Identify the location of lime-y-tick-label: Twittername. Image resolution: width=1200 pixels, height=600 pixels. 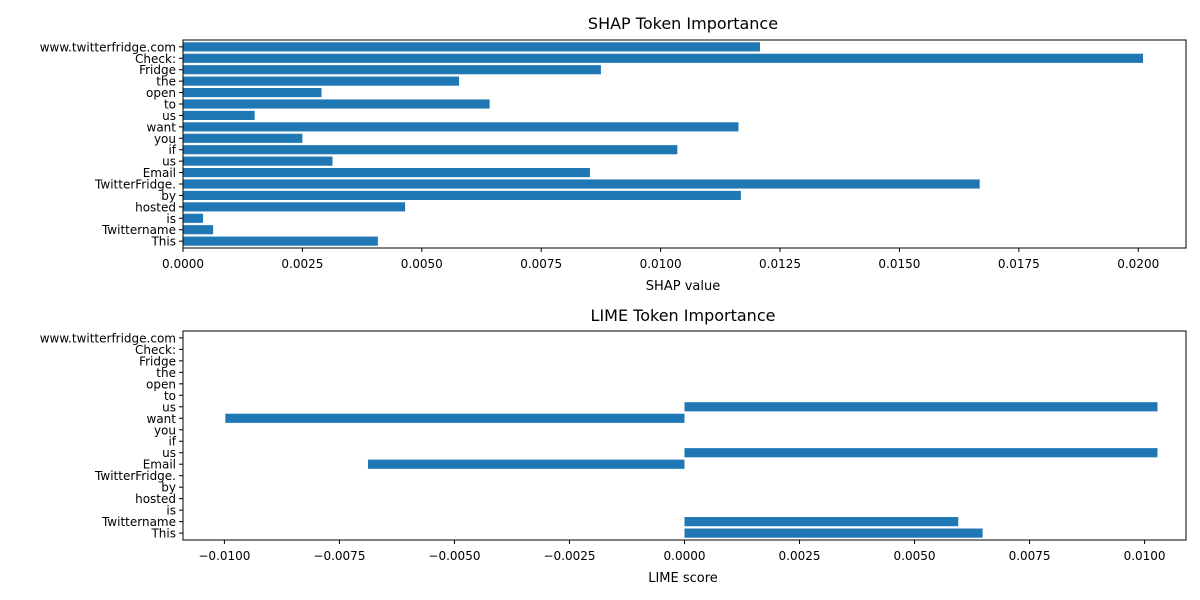
(138, 522).